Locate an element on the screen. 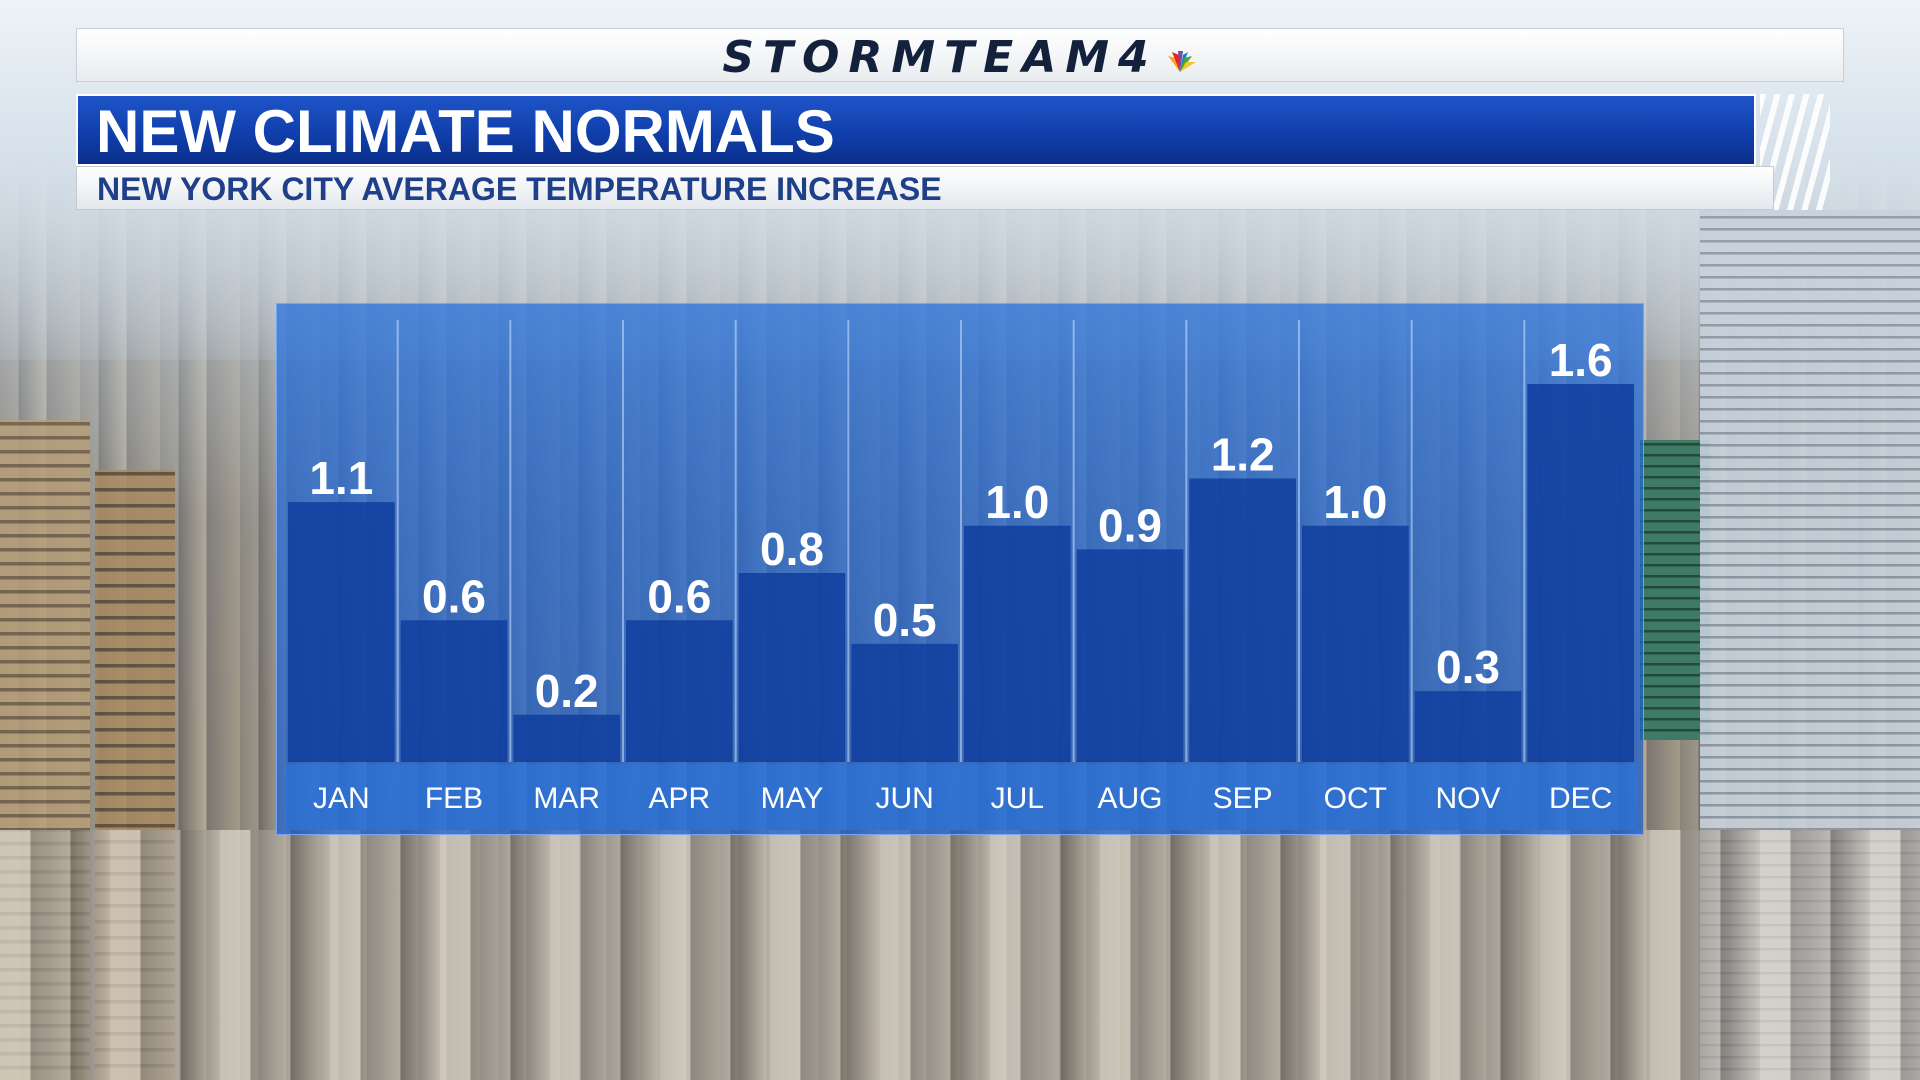 Image resolution: width=1920 pixels, height=1080 pixels. logo-strip: STORMTEAM4 is located at coordinates (960, 55).